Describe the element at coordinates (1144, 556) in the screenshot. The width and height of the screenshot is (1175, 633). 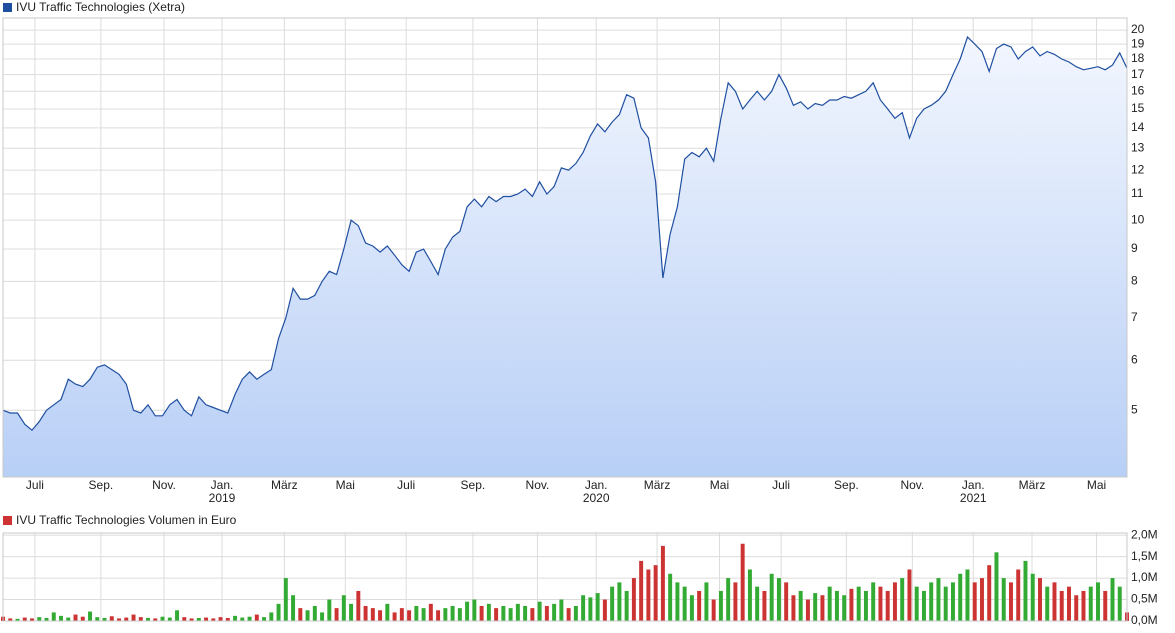
I see `y-tick-label: 1,5M` at that location.